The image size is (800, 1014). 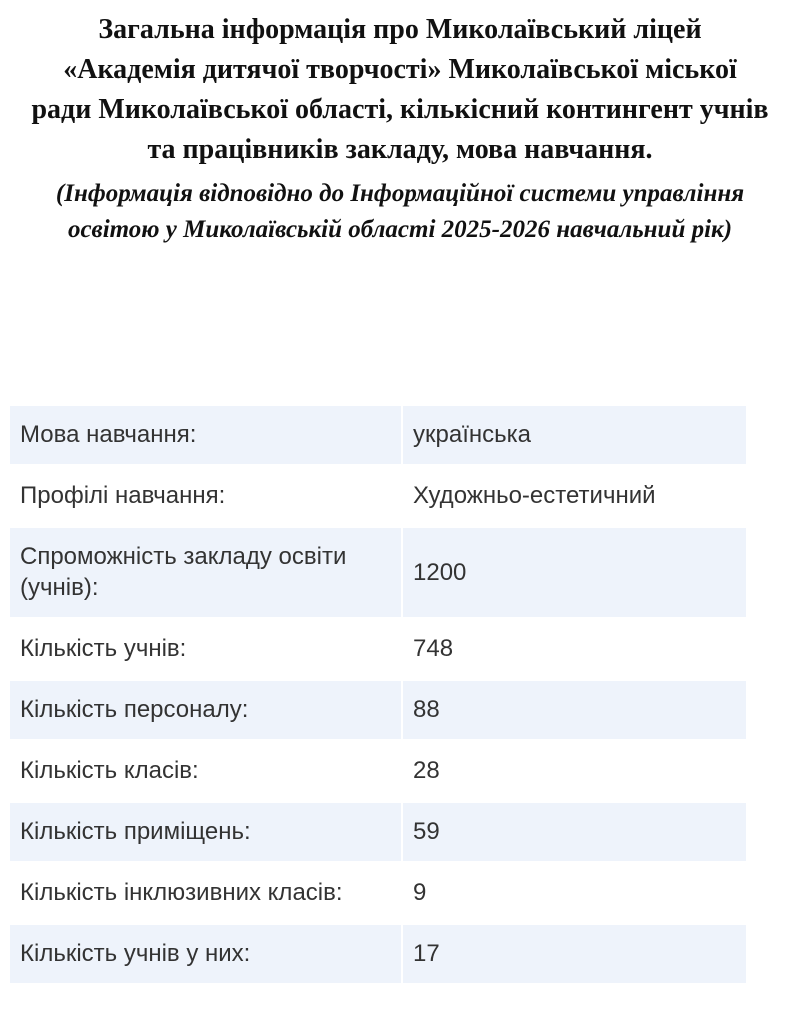 I want to click on row-value: 17, so click(x=574, y=954).